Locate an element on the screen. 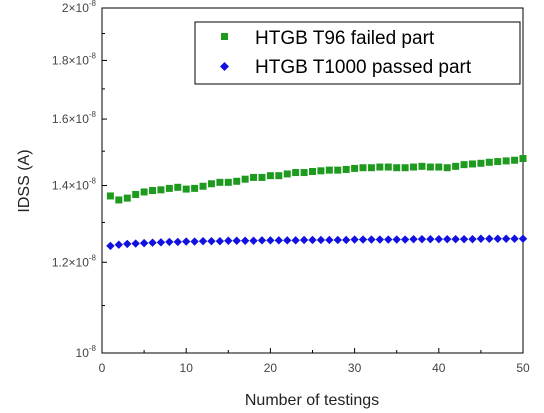 This screenshot has width=544, height=413. legend-marker-diamond is located at coordinates (224, 66).